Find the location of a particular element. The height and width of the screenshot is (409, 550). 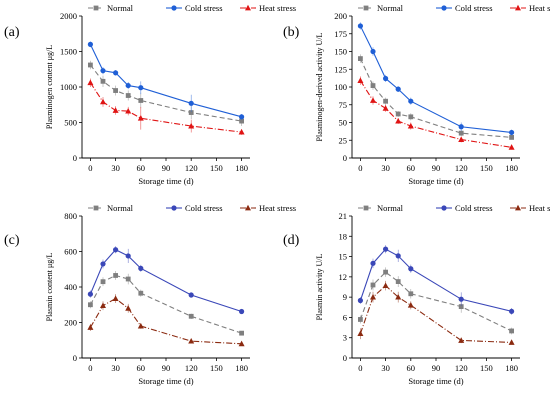

y-axis-label: Plasminogen content μg/L is located at coordinates (49, 87).